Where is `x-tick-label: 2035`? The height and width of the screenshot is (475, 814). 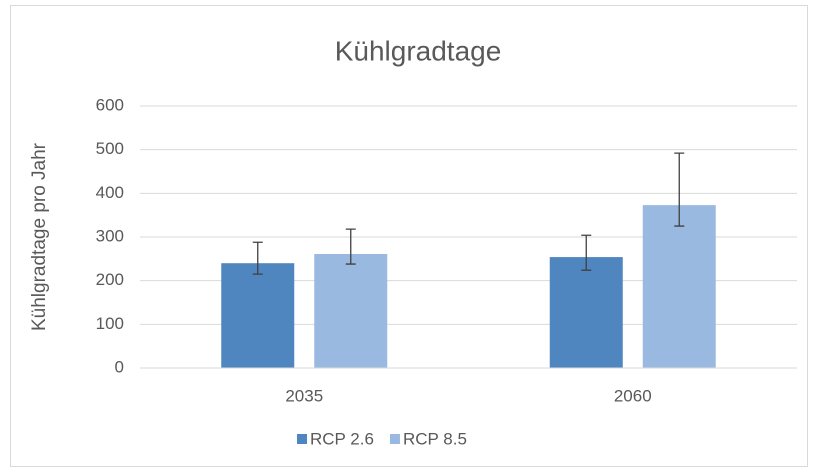
x-tick-label: 2035 is located at coordinates (304, 395).